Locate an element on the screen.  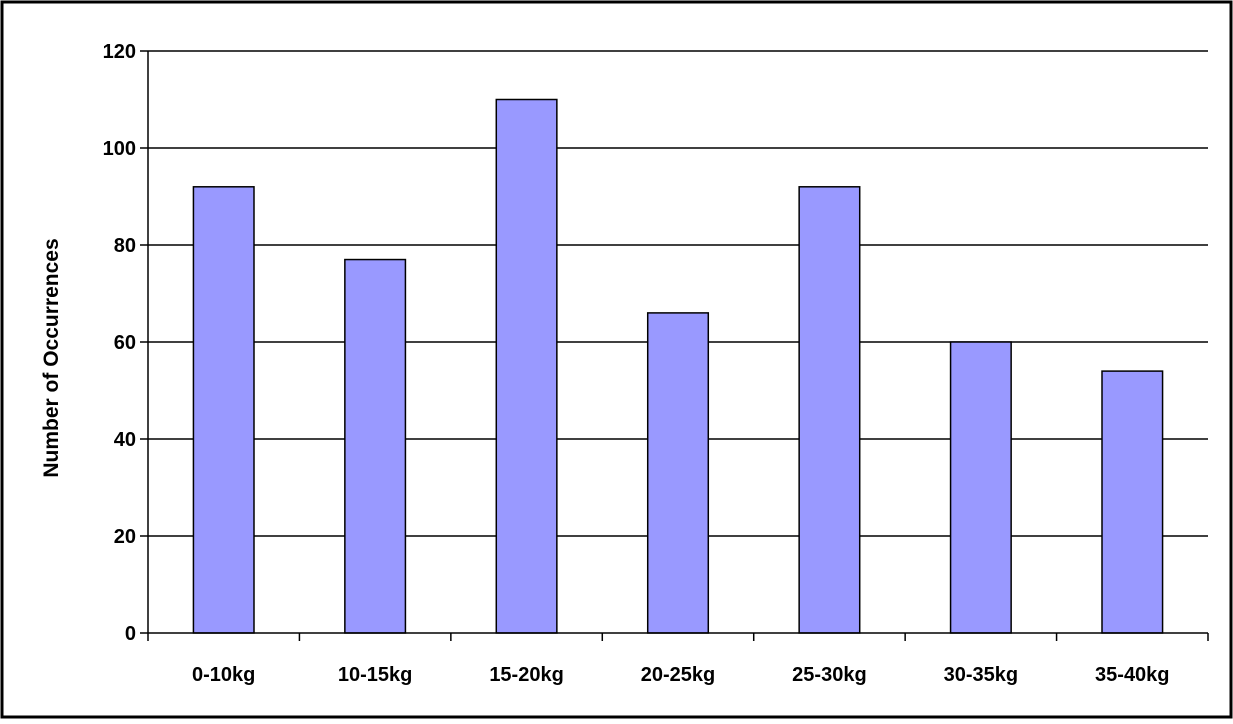
x-tick-label: 20-25kg is located at coordinates (678, 675).